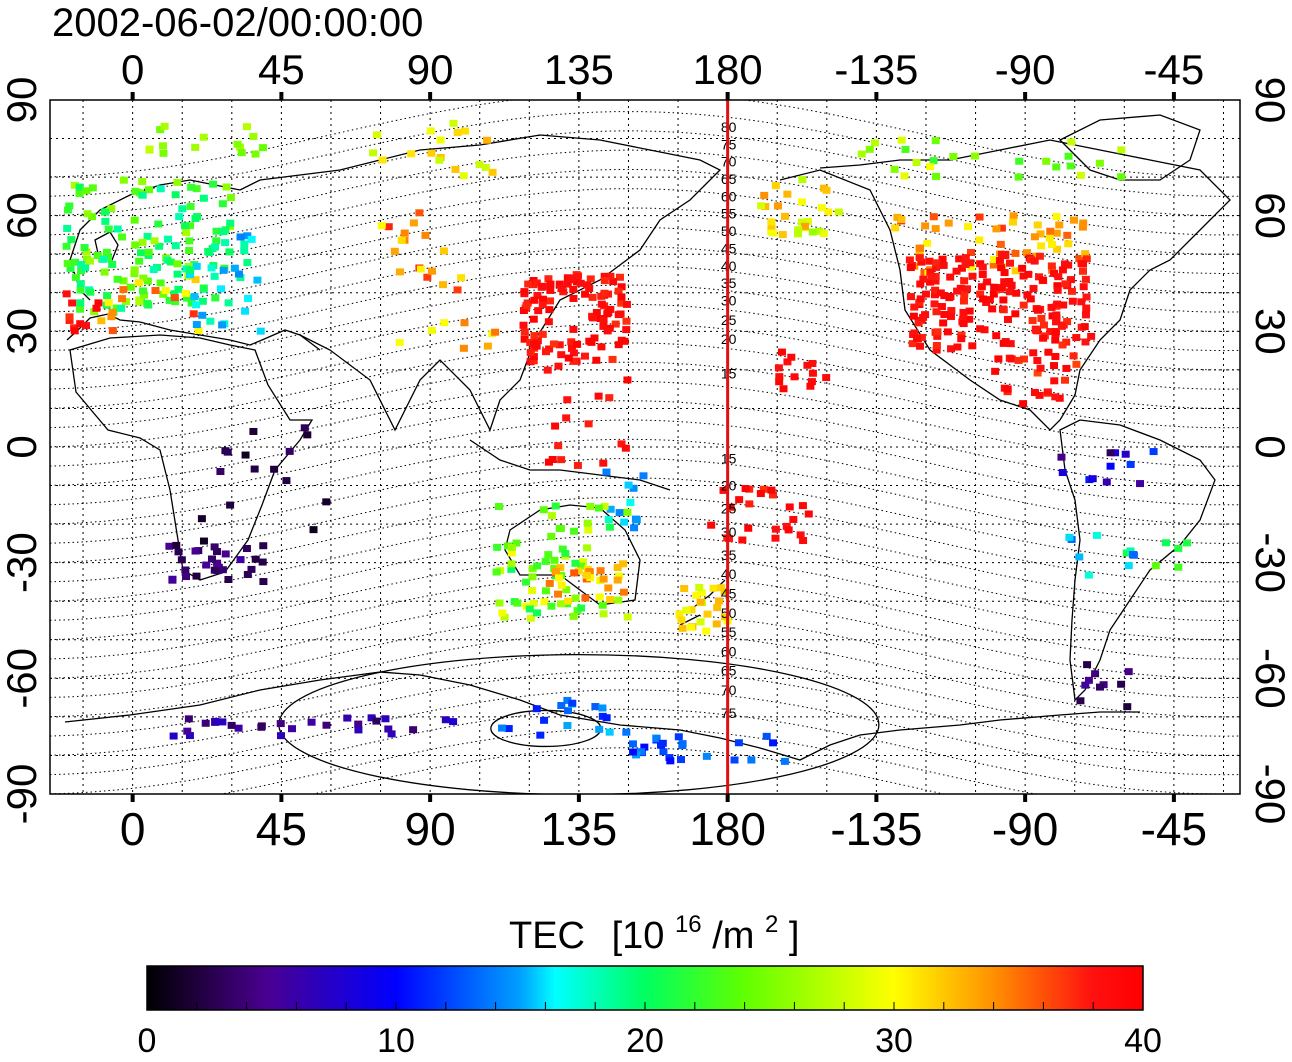  Describe the element at coordinates (480, 283) in the screenshot. I see `coast-asia` at that location.